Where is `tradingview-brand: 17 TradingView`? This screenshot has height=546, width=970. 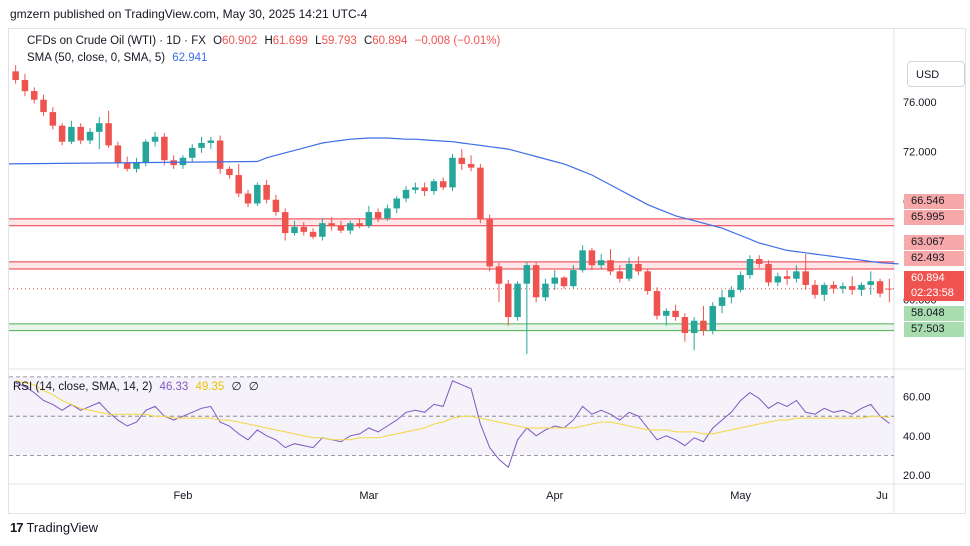
tradingview-brand: 17 TradingView is located at coordinates (54, 527).